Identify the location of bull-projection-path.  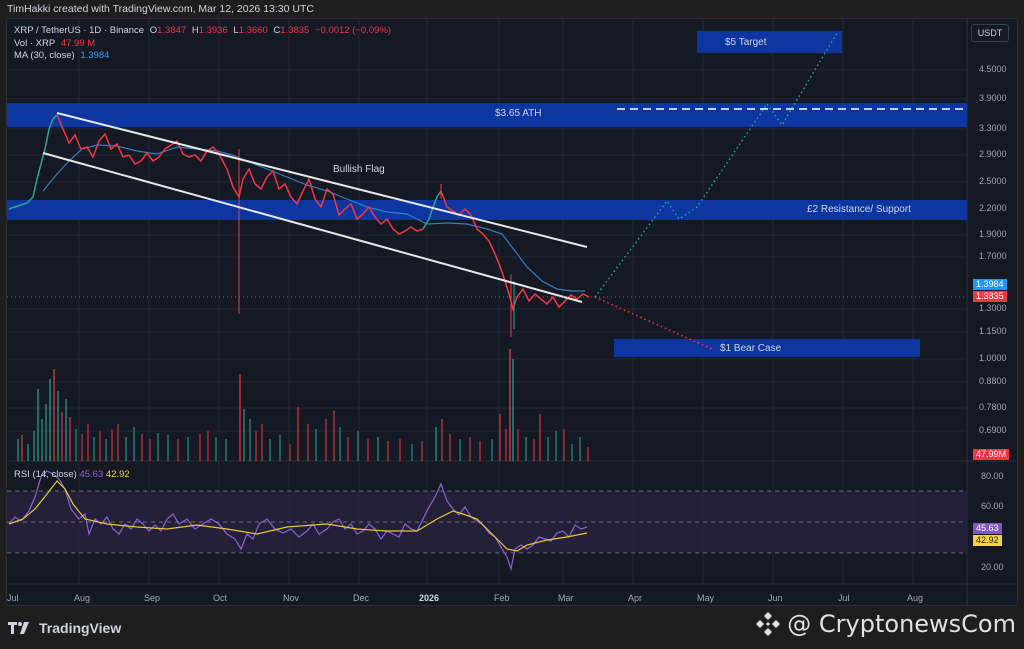
(716, 165).